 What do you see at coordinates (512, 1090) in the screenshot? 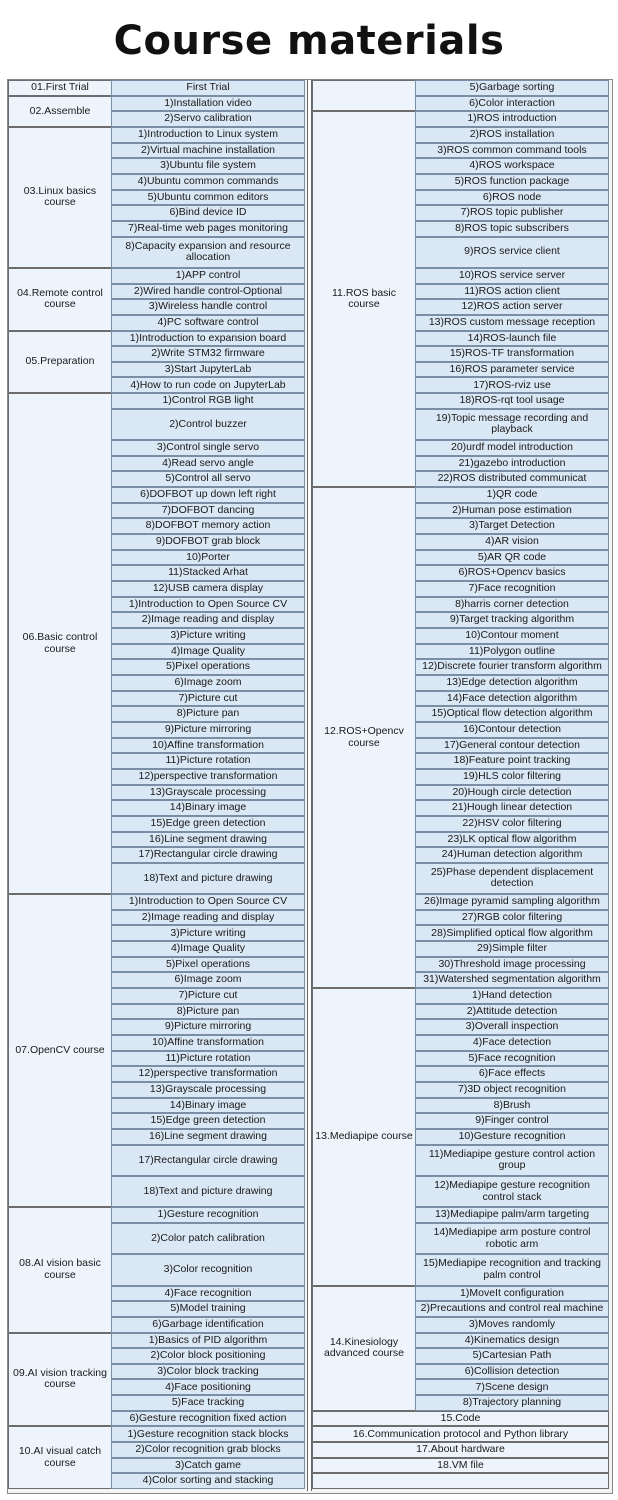
I see `course-item: 7)3D object recognition` at bounding box center [512, 1090].